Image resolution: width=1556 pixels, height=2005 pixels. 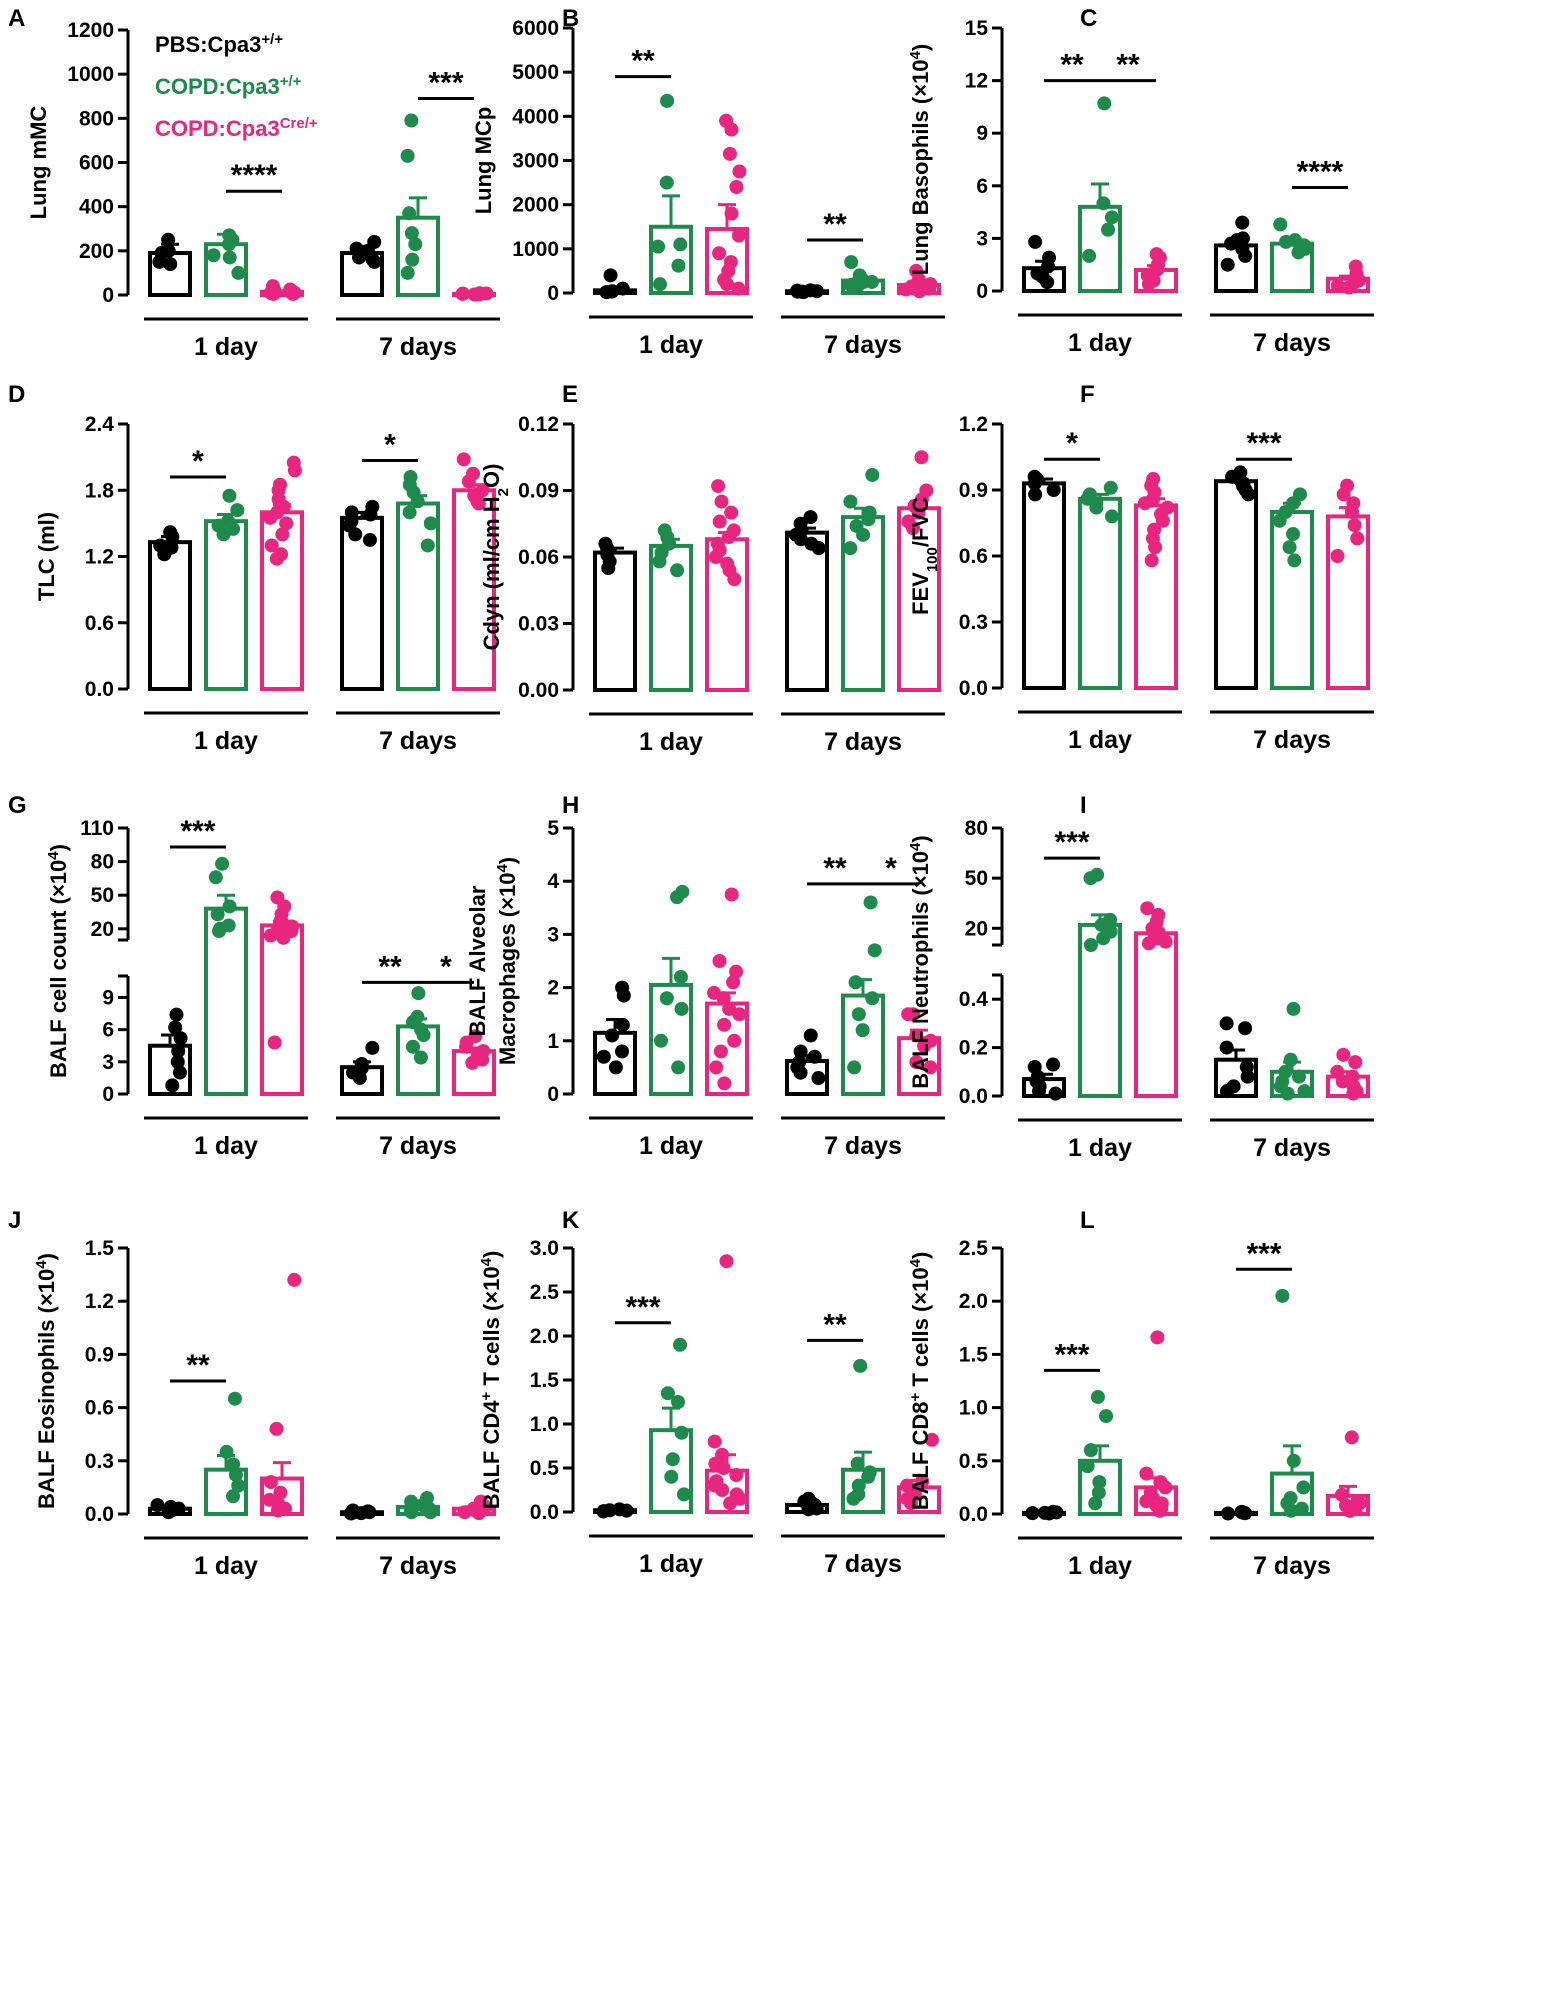 I want to click on label-part: TLC (ml), so click(x=46, y=556).